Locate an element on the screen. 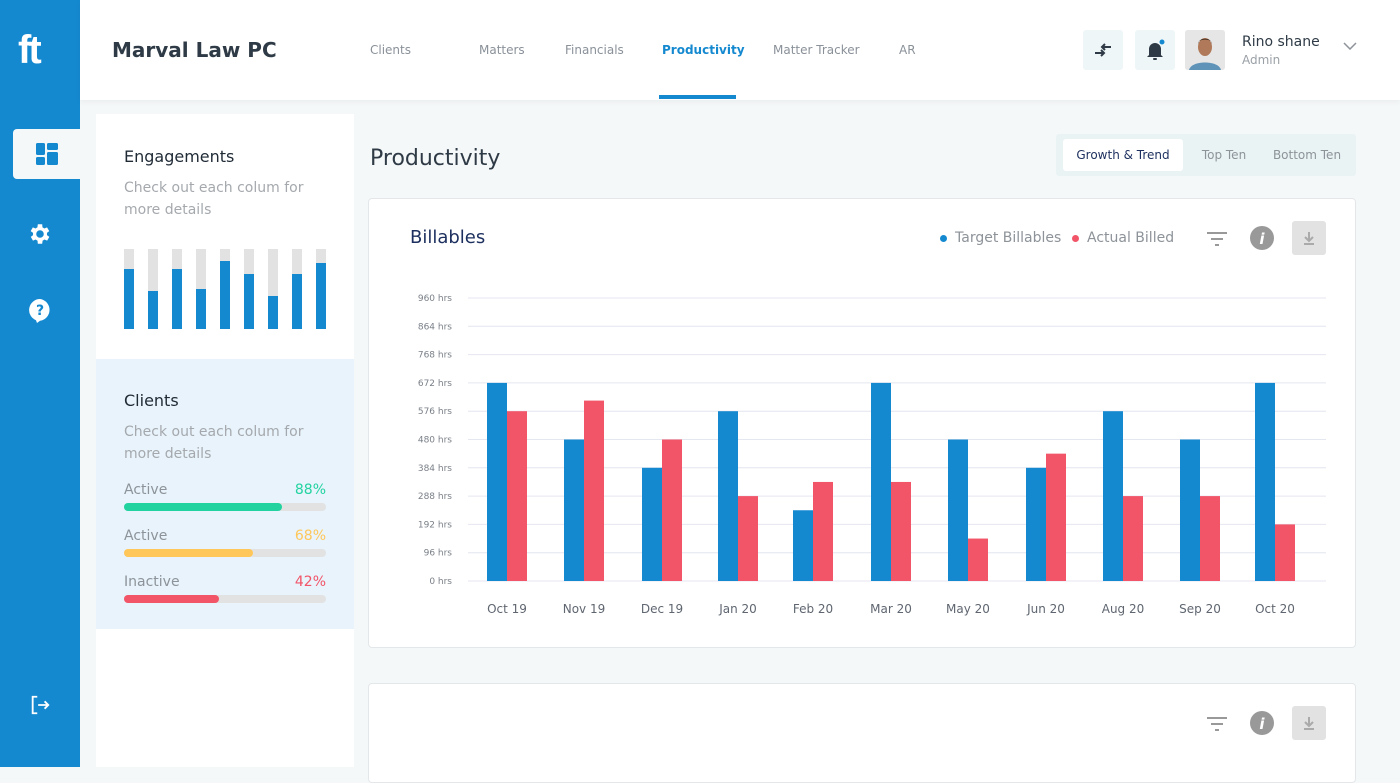 Image resolution: width=1400 pixels, height=783 pixels. bell-icon is located at coordinates (1156, 49).